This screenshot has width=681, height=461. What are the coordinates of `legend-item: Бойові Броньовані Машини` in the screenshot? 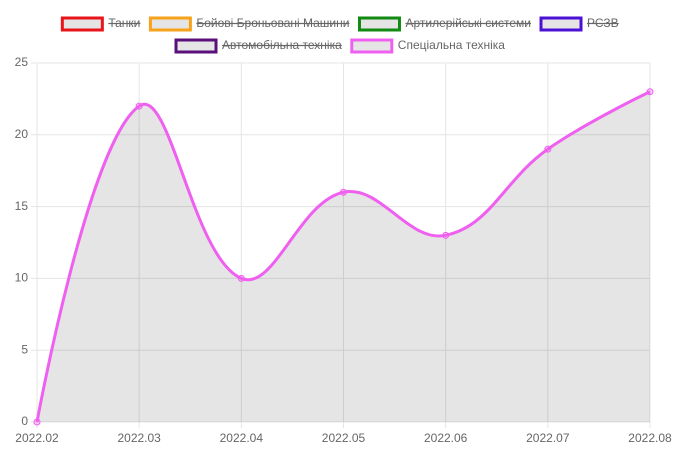 It's located at (248, 24).